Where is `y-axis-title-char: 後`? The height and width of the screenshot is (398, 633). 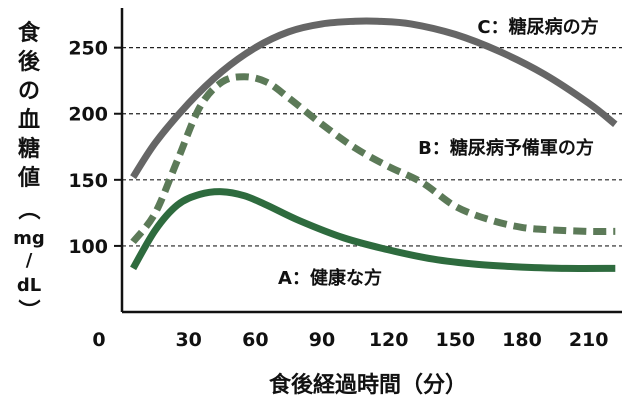 y-axis-title-char: 後 is located at coordinates (29, 62).